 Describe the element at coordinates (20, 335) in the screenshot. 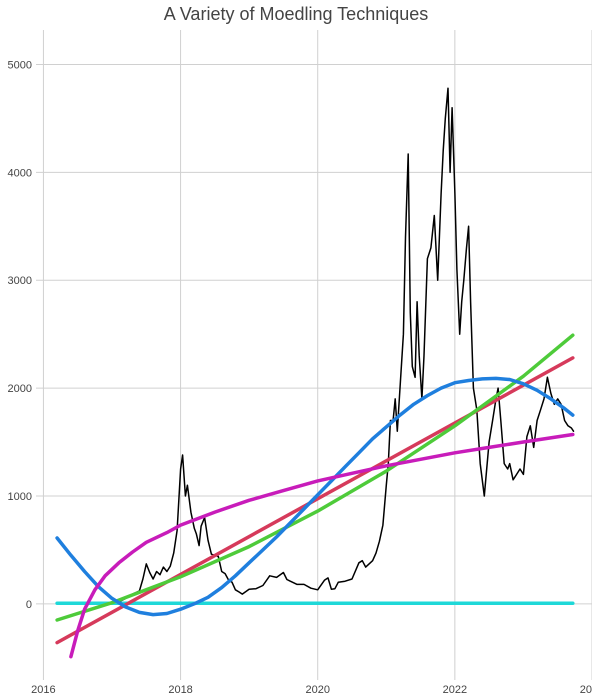

I see `y-axis-ticks: 0 1000 2000 3000 4000 5000` at that location.